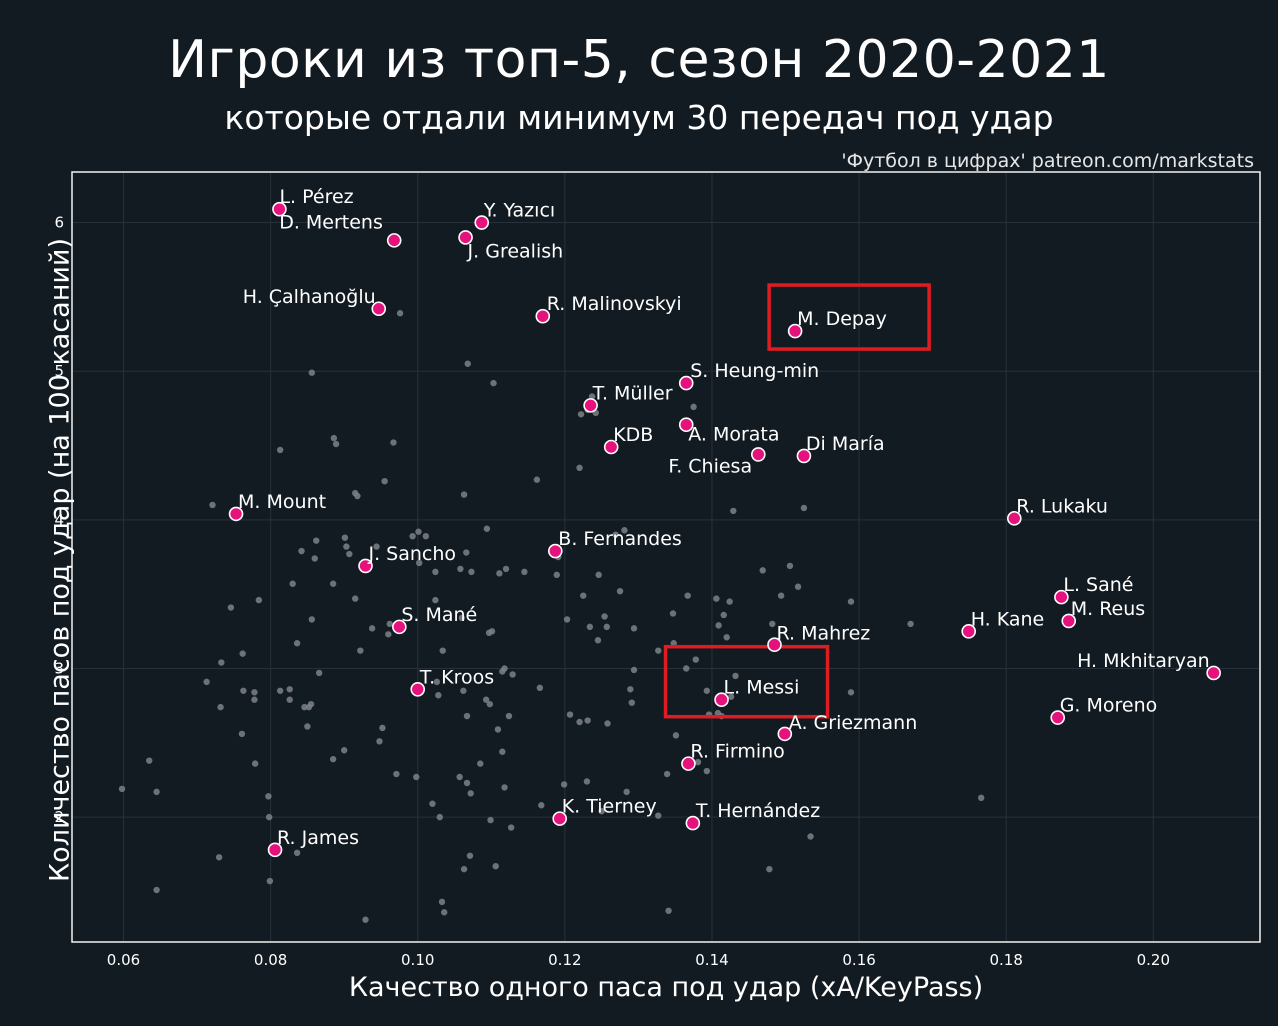 The image size is (1278, 1026). Describe the element at coordinates (824, 634) in the screenshot. I see `player-label: R. Mahrez` at that location.